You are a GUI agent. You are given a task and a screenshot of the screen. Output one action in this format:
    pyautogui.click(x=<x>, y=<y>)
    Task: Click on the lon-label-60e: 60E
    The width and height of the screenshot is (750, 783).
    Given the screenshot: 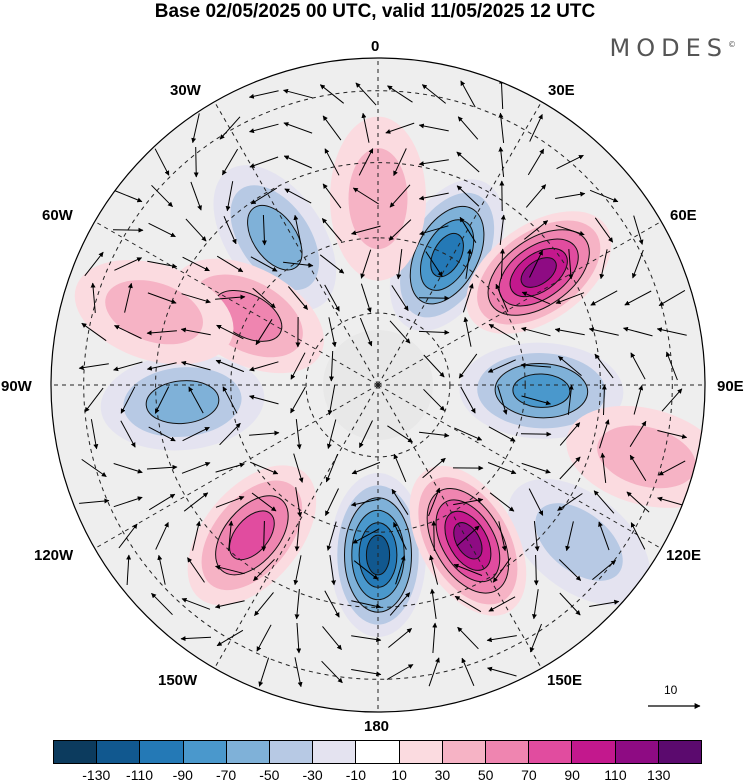 What is the action you would take?
    pyautogui.click(x=683, y=215)
    